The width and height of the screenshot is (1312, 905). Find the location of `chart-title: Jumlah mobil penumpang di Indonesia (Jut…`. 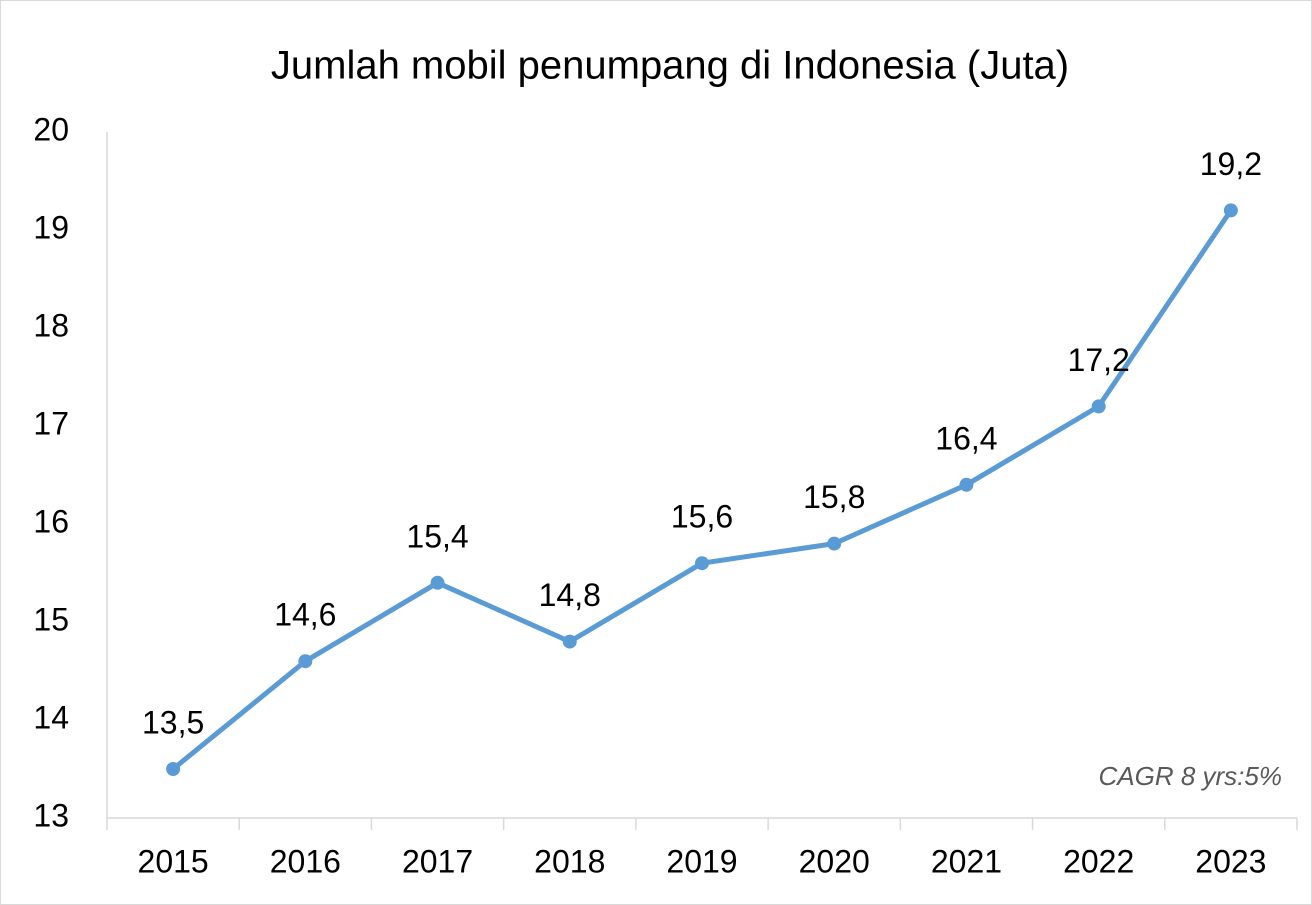

chart-title: Jumlah mobil penumpang di Indonesia (Jut… is located at coordinates (670, 66).